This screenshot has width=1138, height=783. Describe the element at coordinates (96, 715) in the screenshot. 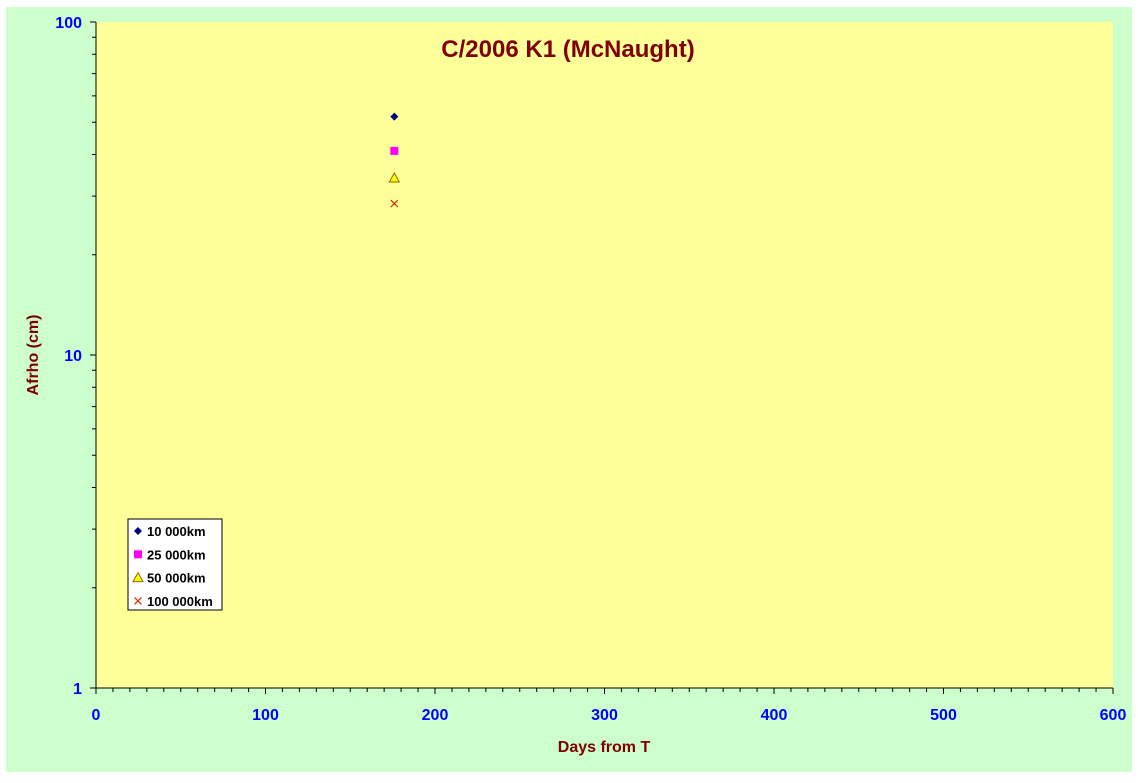

I see `x-tick-label: 0` at that location.